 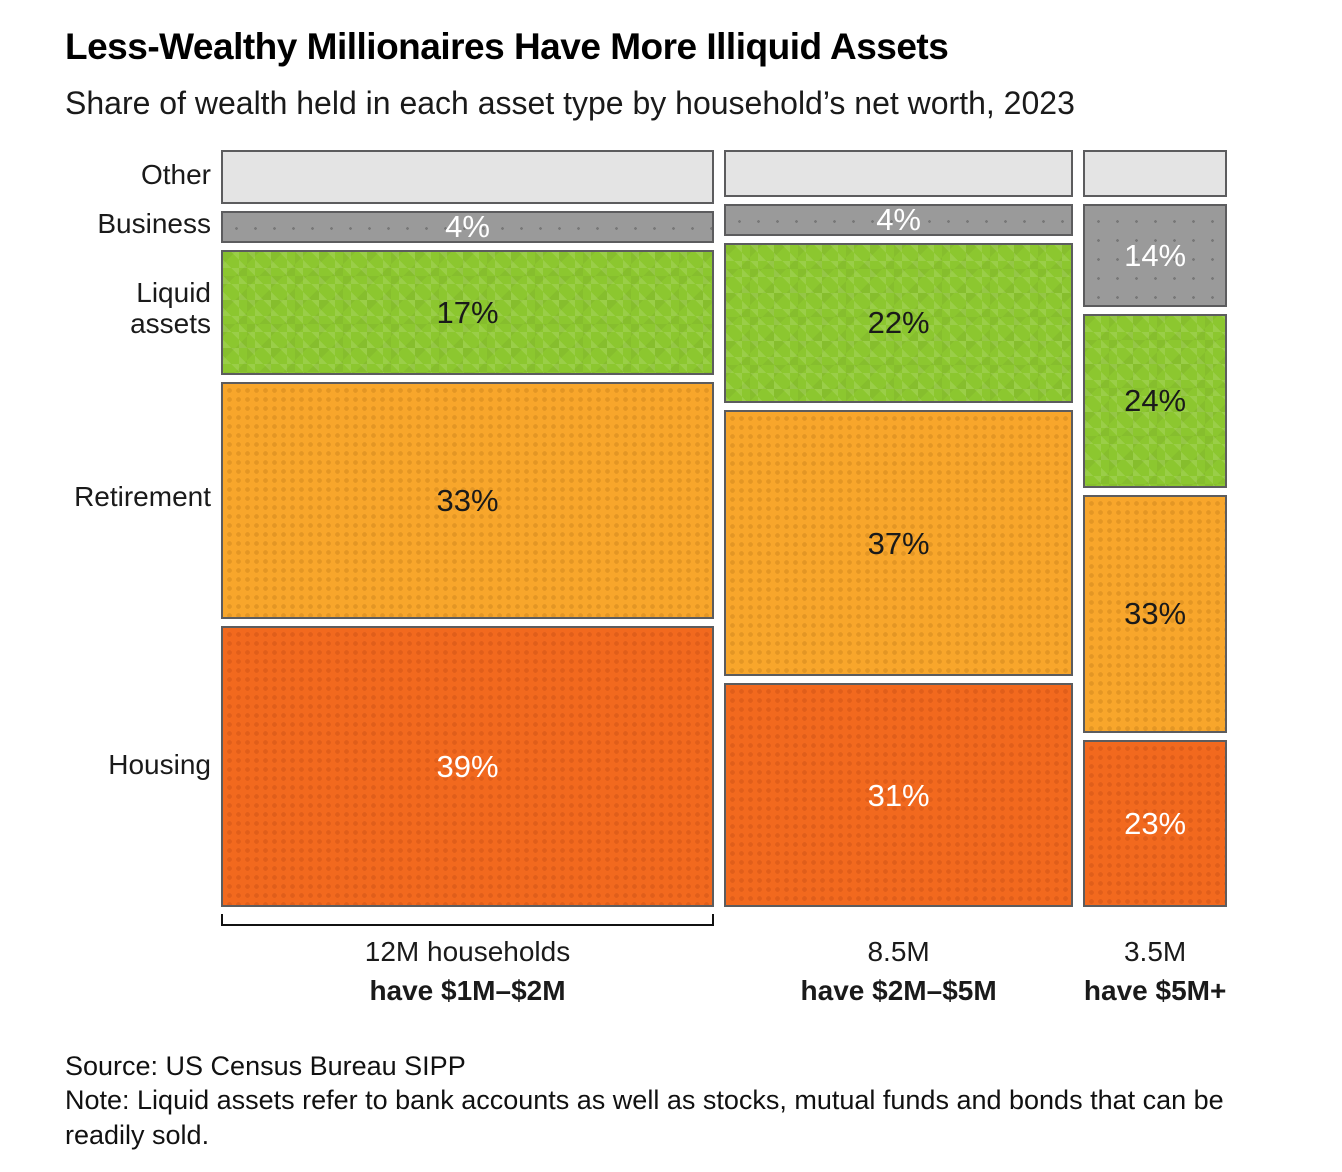 What do you see at coordinates (898, 951) in the screenshot?
I see `caption-households: 8.5M` at bounding box center [898, 951].